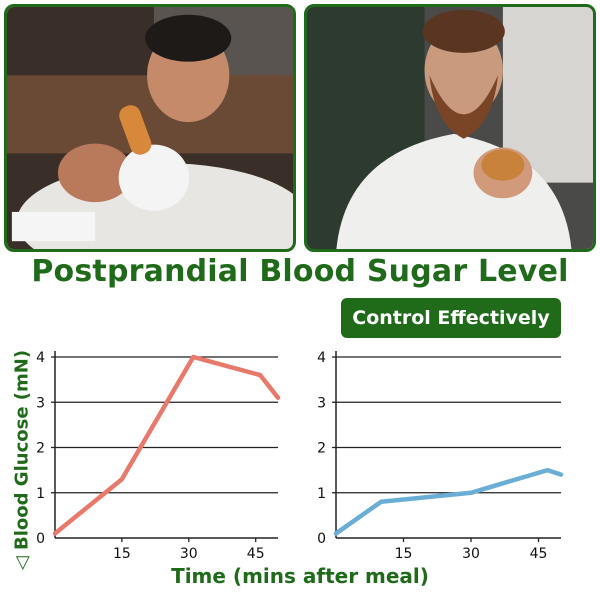  What do you see at coordinates (451, 318) in the screenshot?
I see `control-badge: Control Effectively` at bounding box center [451, 318].